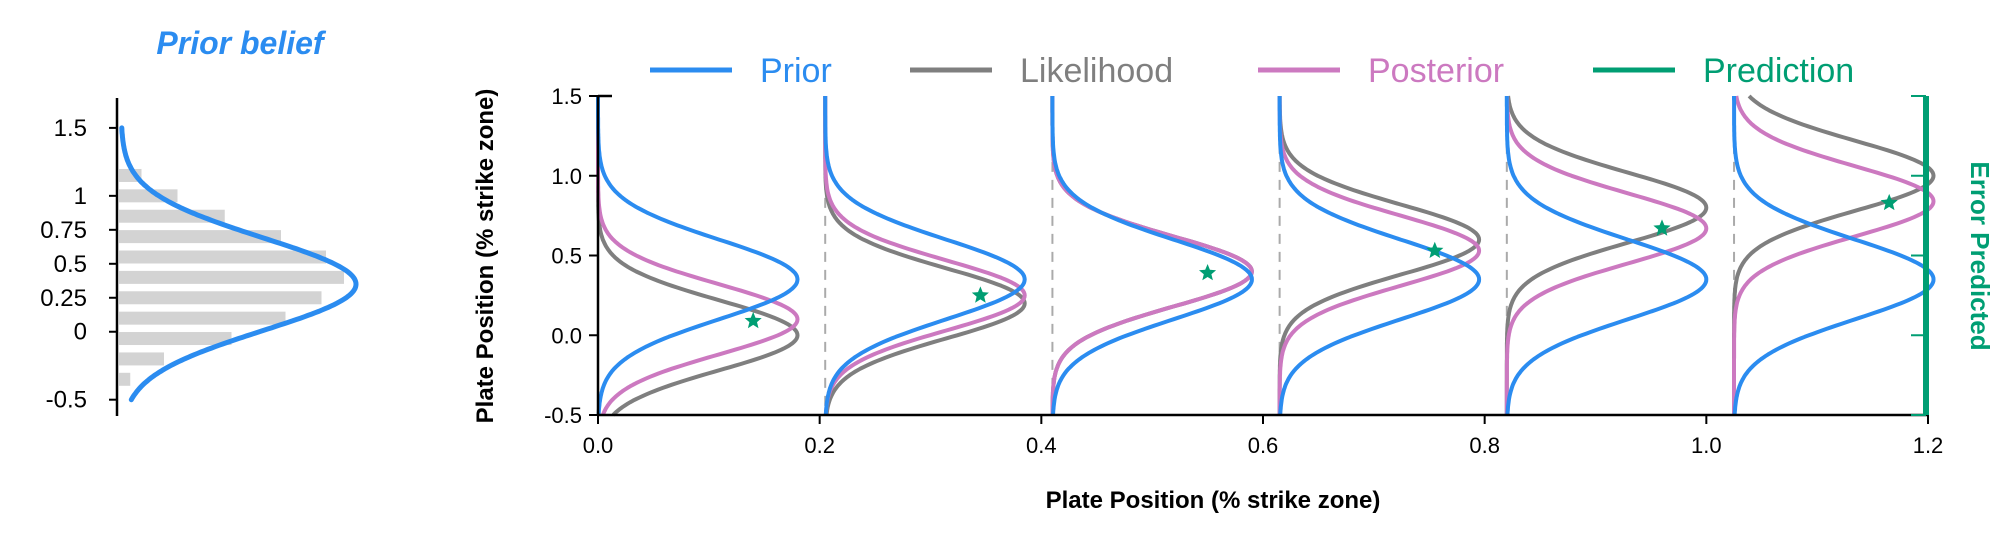 This screenshot has width=2011, height=544. I want to click on legend-label: Prediction, so click(1778, 71).